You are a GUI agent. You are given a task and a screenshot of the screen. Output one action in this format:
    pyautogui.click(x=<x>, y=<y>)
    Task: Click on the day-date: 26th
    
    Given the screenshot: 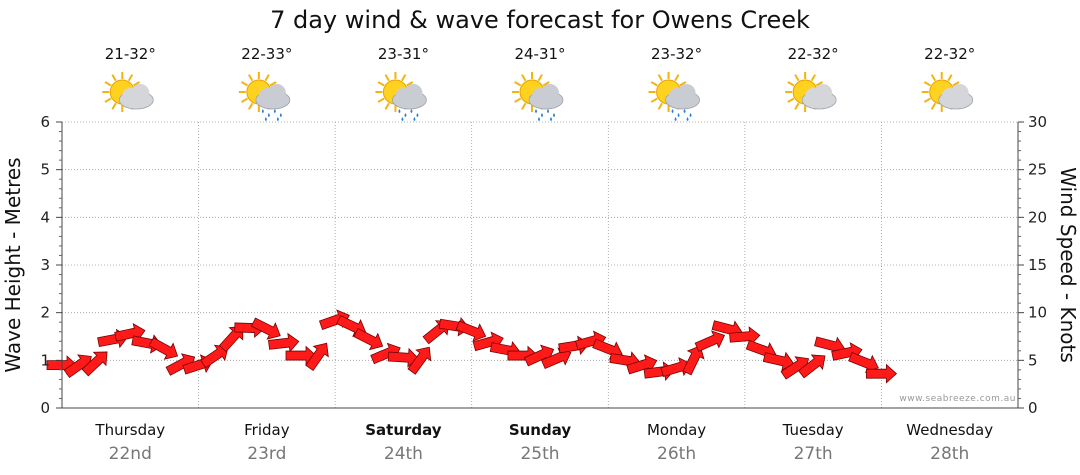 What is the action you would take?
    pyautogui.click(x=676, y=454)
    